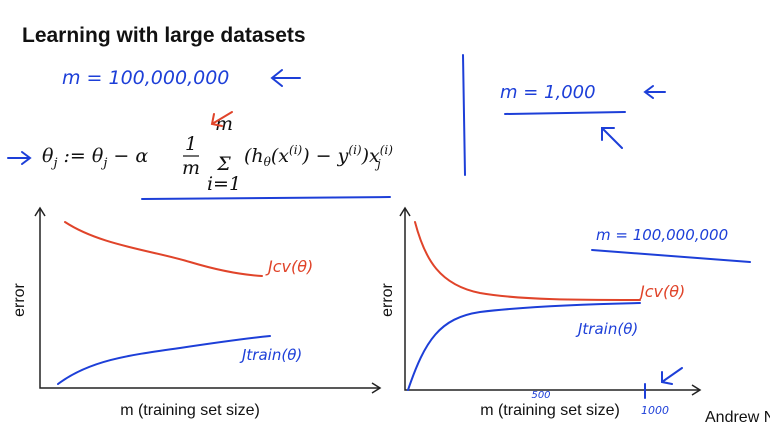 Image resolution: width=770 pixels, height=433 pixels. I want to click on sigma: Σ, so click(223, 164).